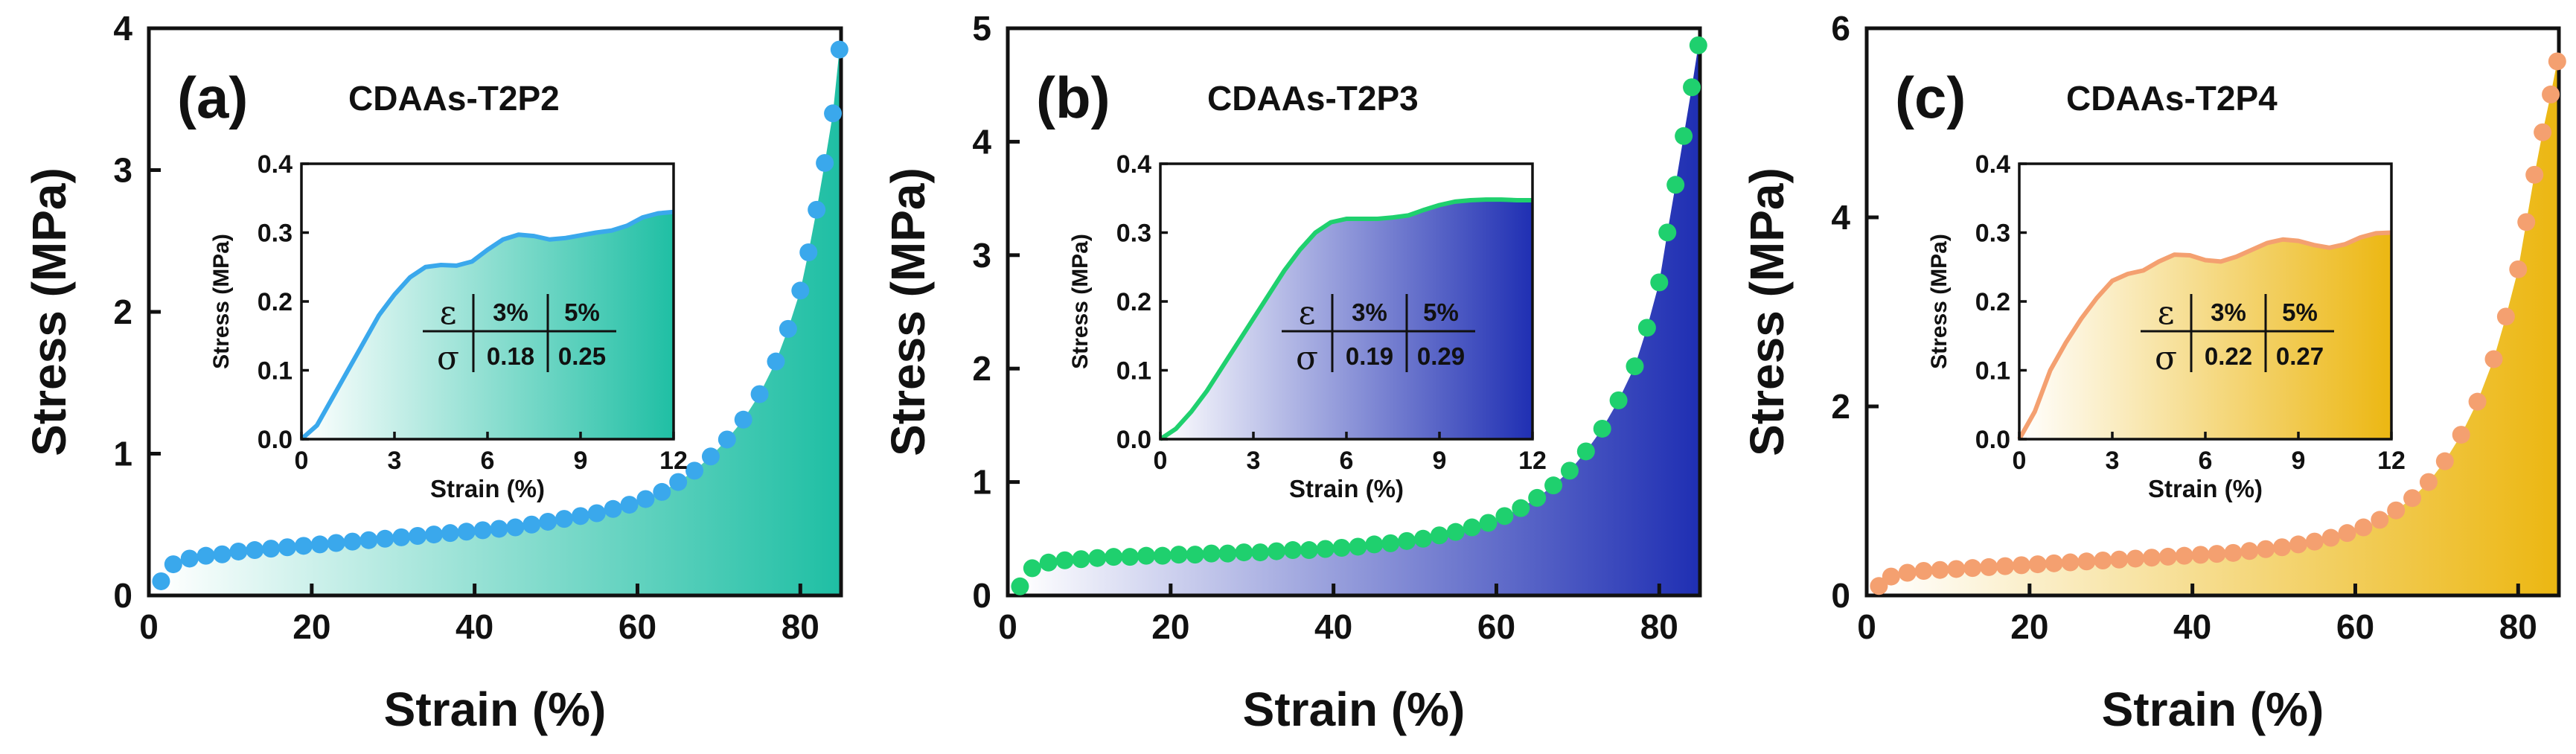 The width and height of the screenshot is (2576, 754). I want to click on table-strain-value: 5%, so click(1441, 312).